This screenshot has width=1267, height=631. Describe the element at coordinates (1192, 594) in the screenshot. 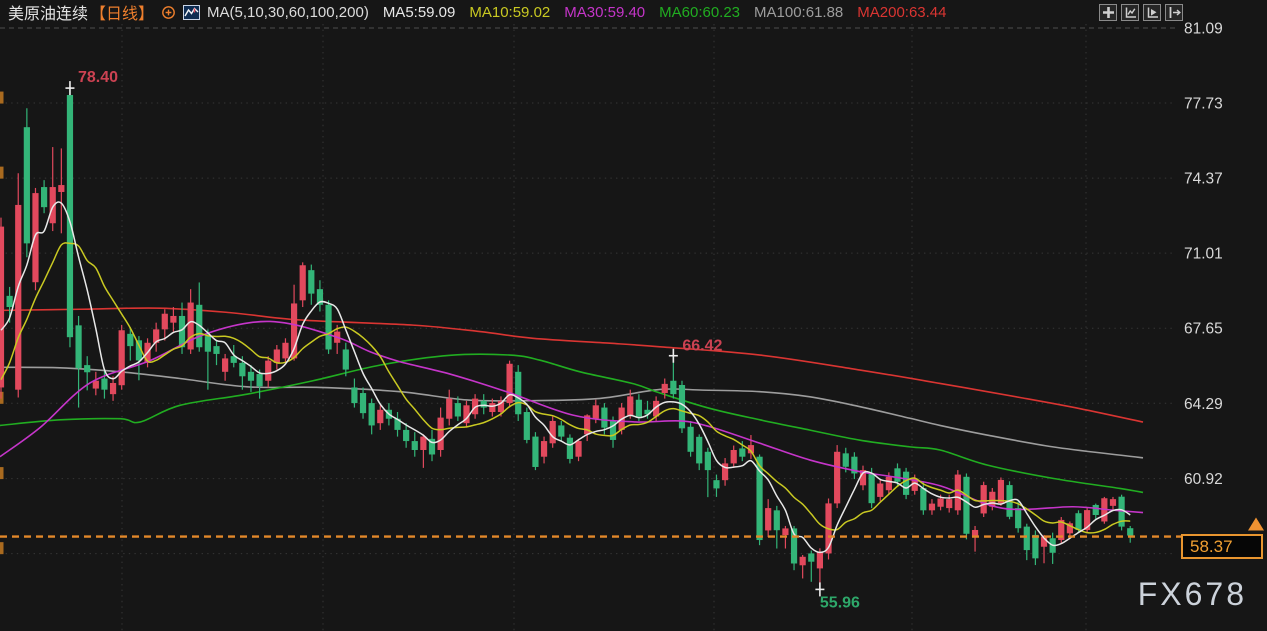

I see `watermark: FX678` at that location.